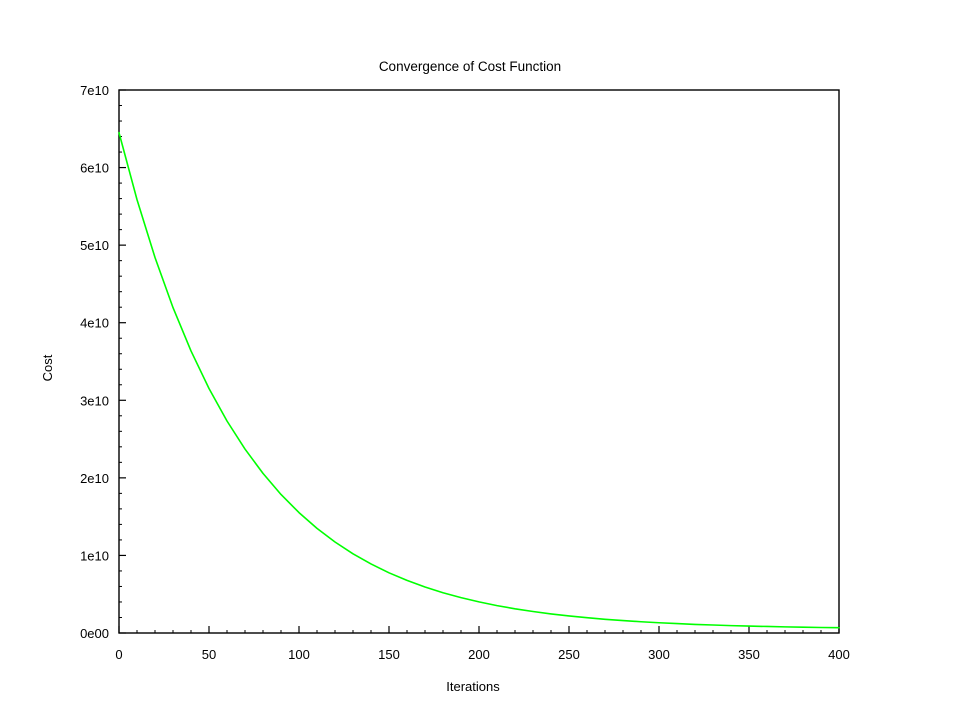 The width and height of the screenshot is (960, 724). I want to click on x-tick-label: 0, so click(118, 654).